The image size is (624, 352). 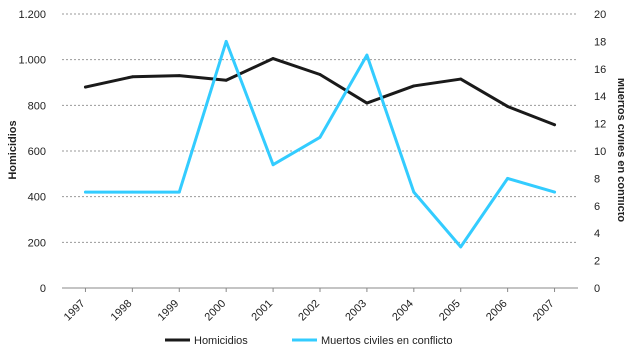 I want to click on y-tick-label: 800, so click(x=37, y=106).